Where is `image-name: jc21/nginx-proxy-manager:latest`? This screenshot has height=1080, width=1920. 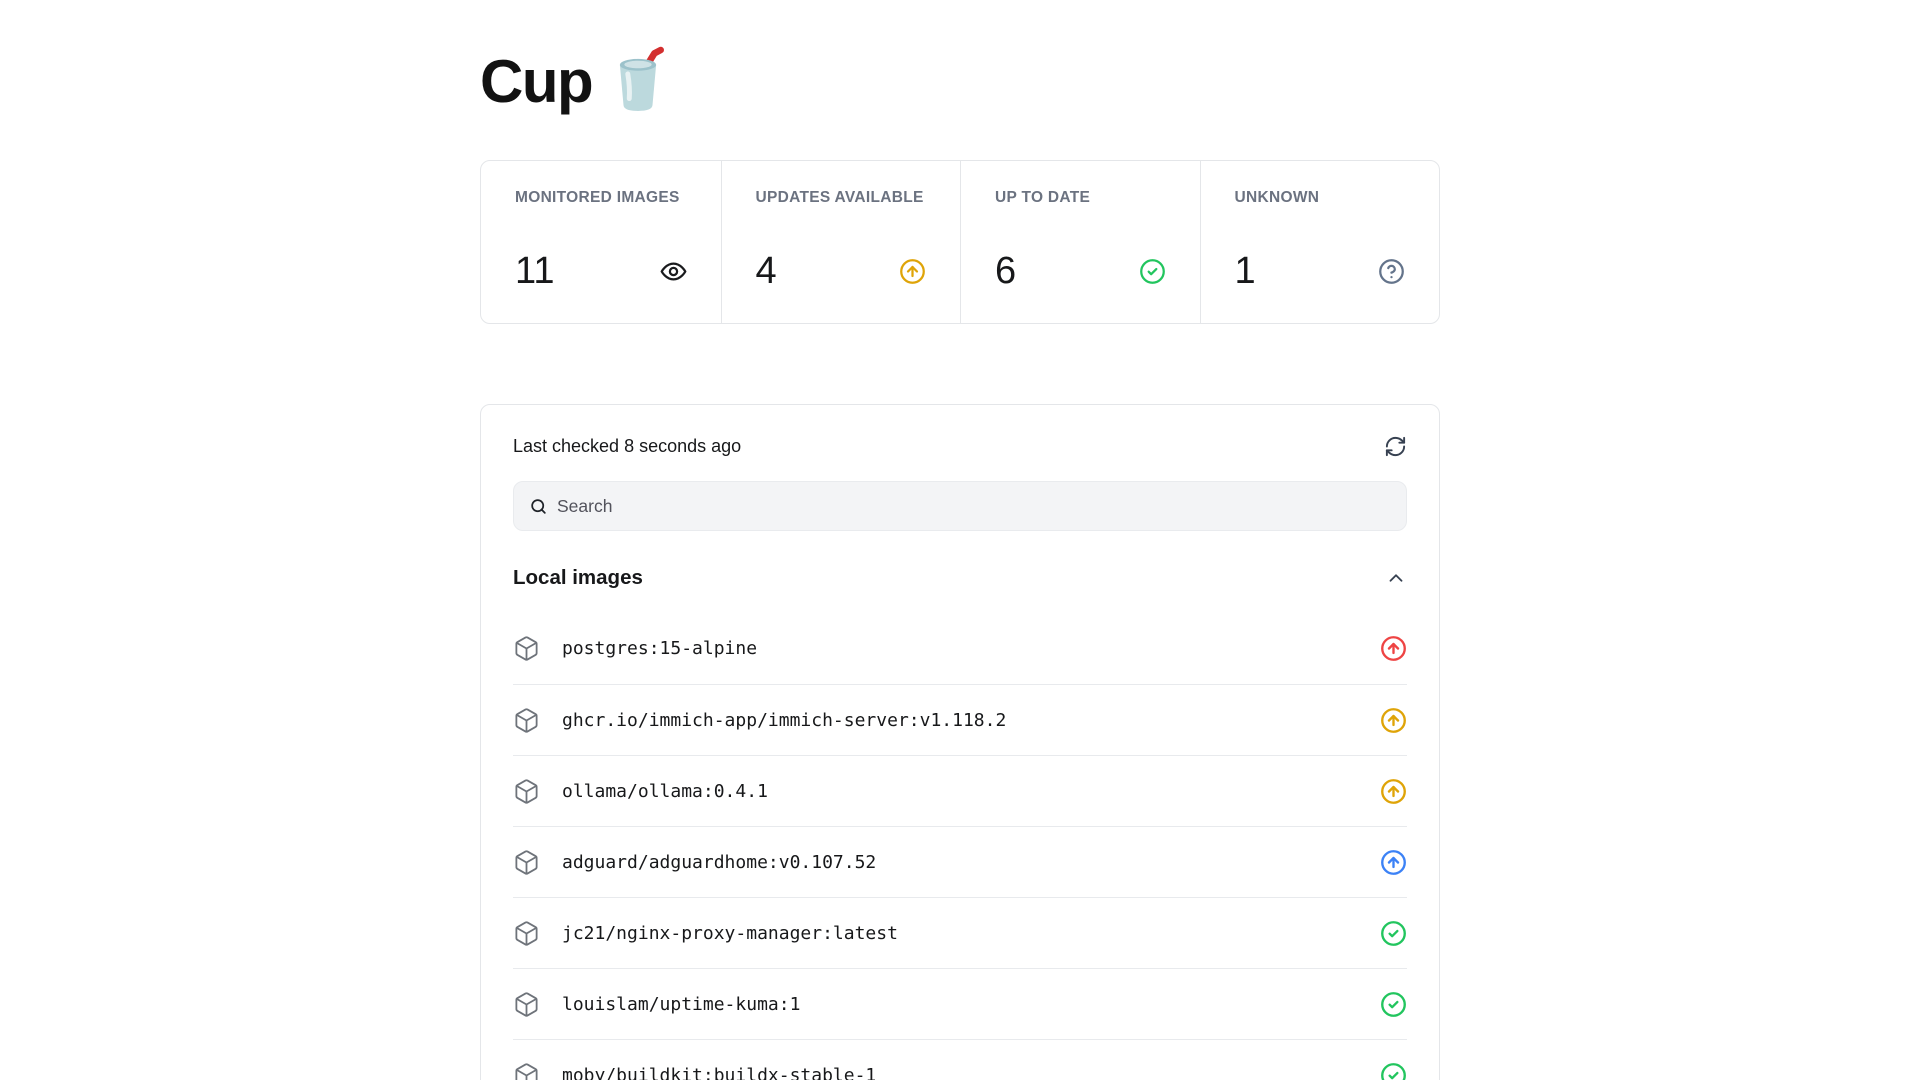
image-name: jc21/nginx-proxy-manager:latest is located at coordinates (730, 933).